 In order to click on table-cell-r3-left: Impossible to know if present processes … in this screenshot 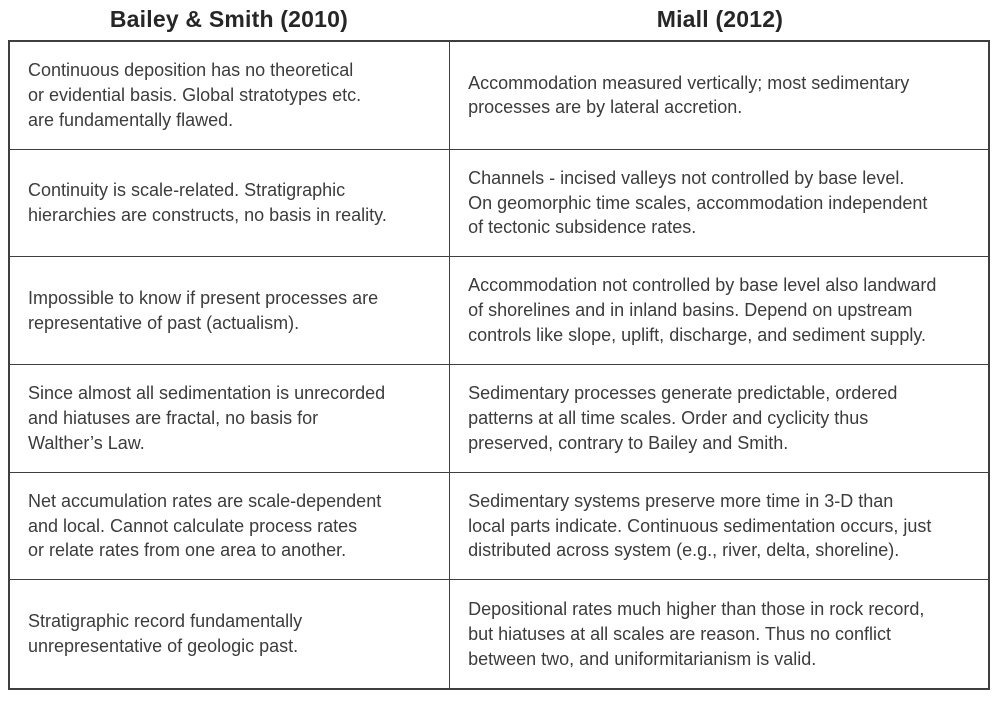, I will do `click(230, 311)`.